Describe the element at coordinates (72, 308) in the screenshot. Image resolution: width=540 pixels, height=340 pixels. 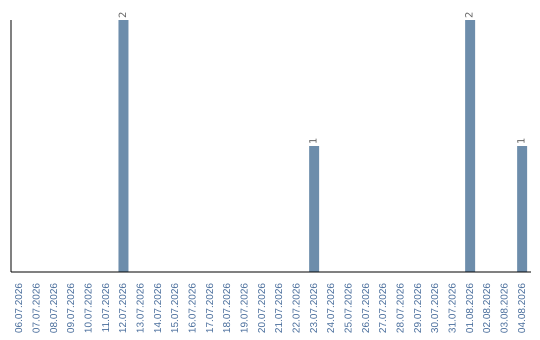
I see `x-tick-label: 09.07.2026` at that location.